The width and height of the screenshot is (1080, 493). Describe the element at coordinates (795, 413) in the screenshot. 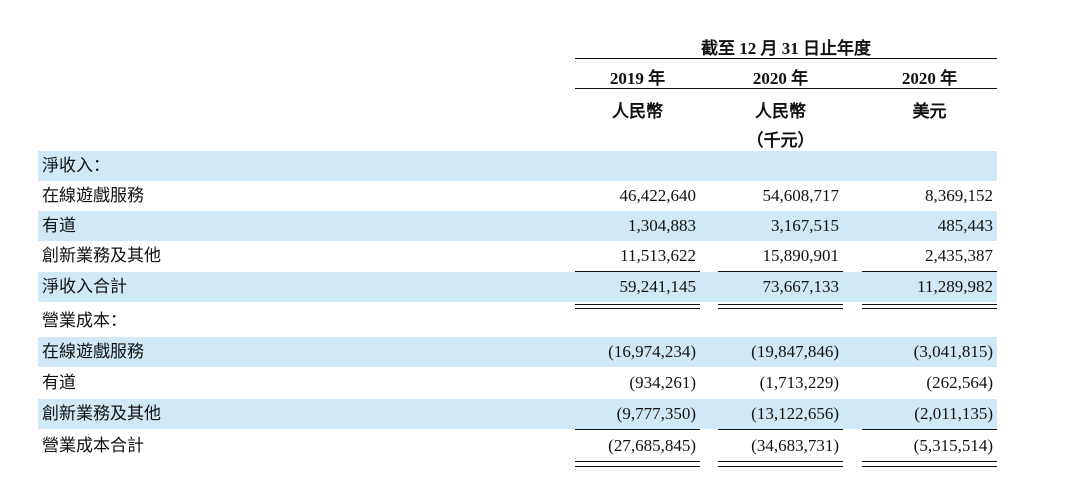

I see `cell-value: (13,122,656)` at that location.